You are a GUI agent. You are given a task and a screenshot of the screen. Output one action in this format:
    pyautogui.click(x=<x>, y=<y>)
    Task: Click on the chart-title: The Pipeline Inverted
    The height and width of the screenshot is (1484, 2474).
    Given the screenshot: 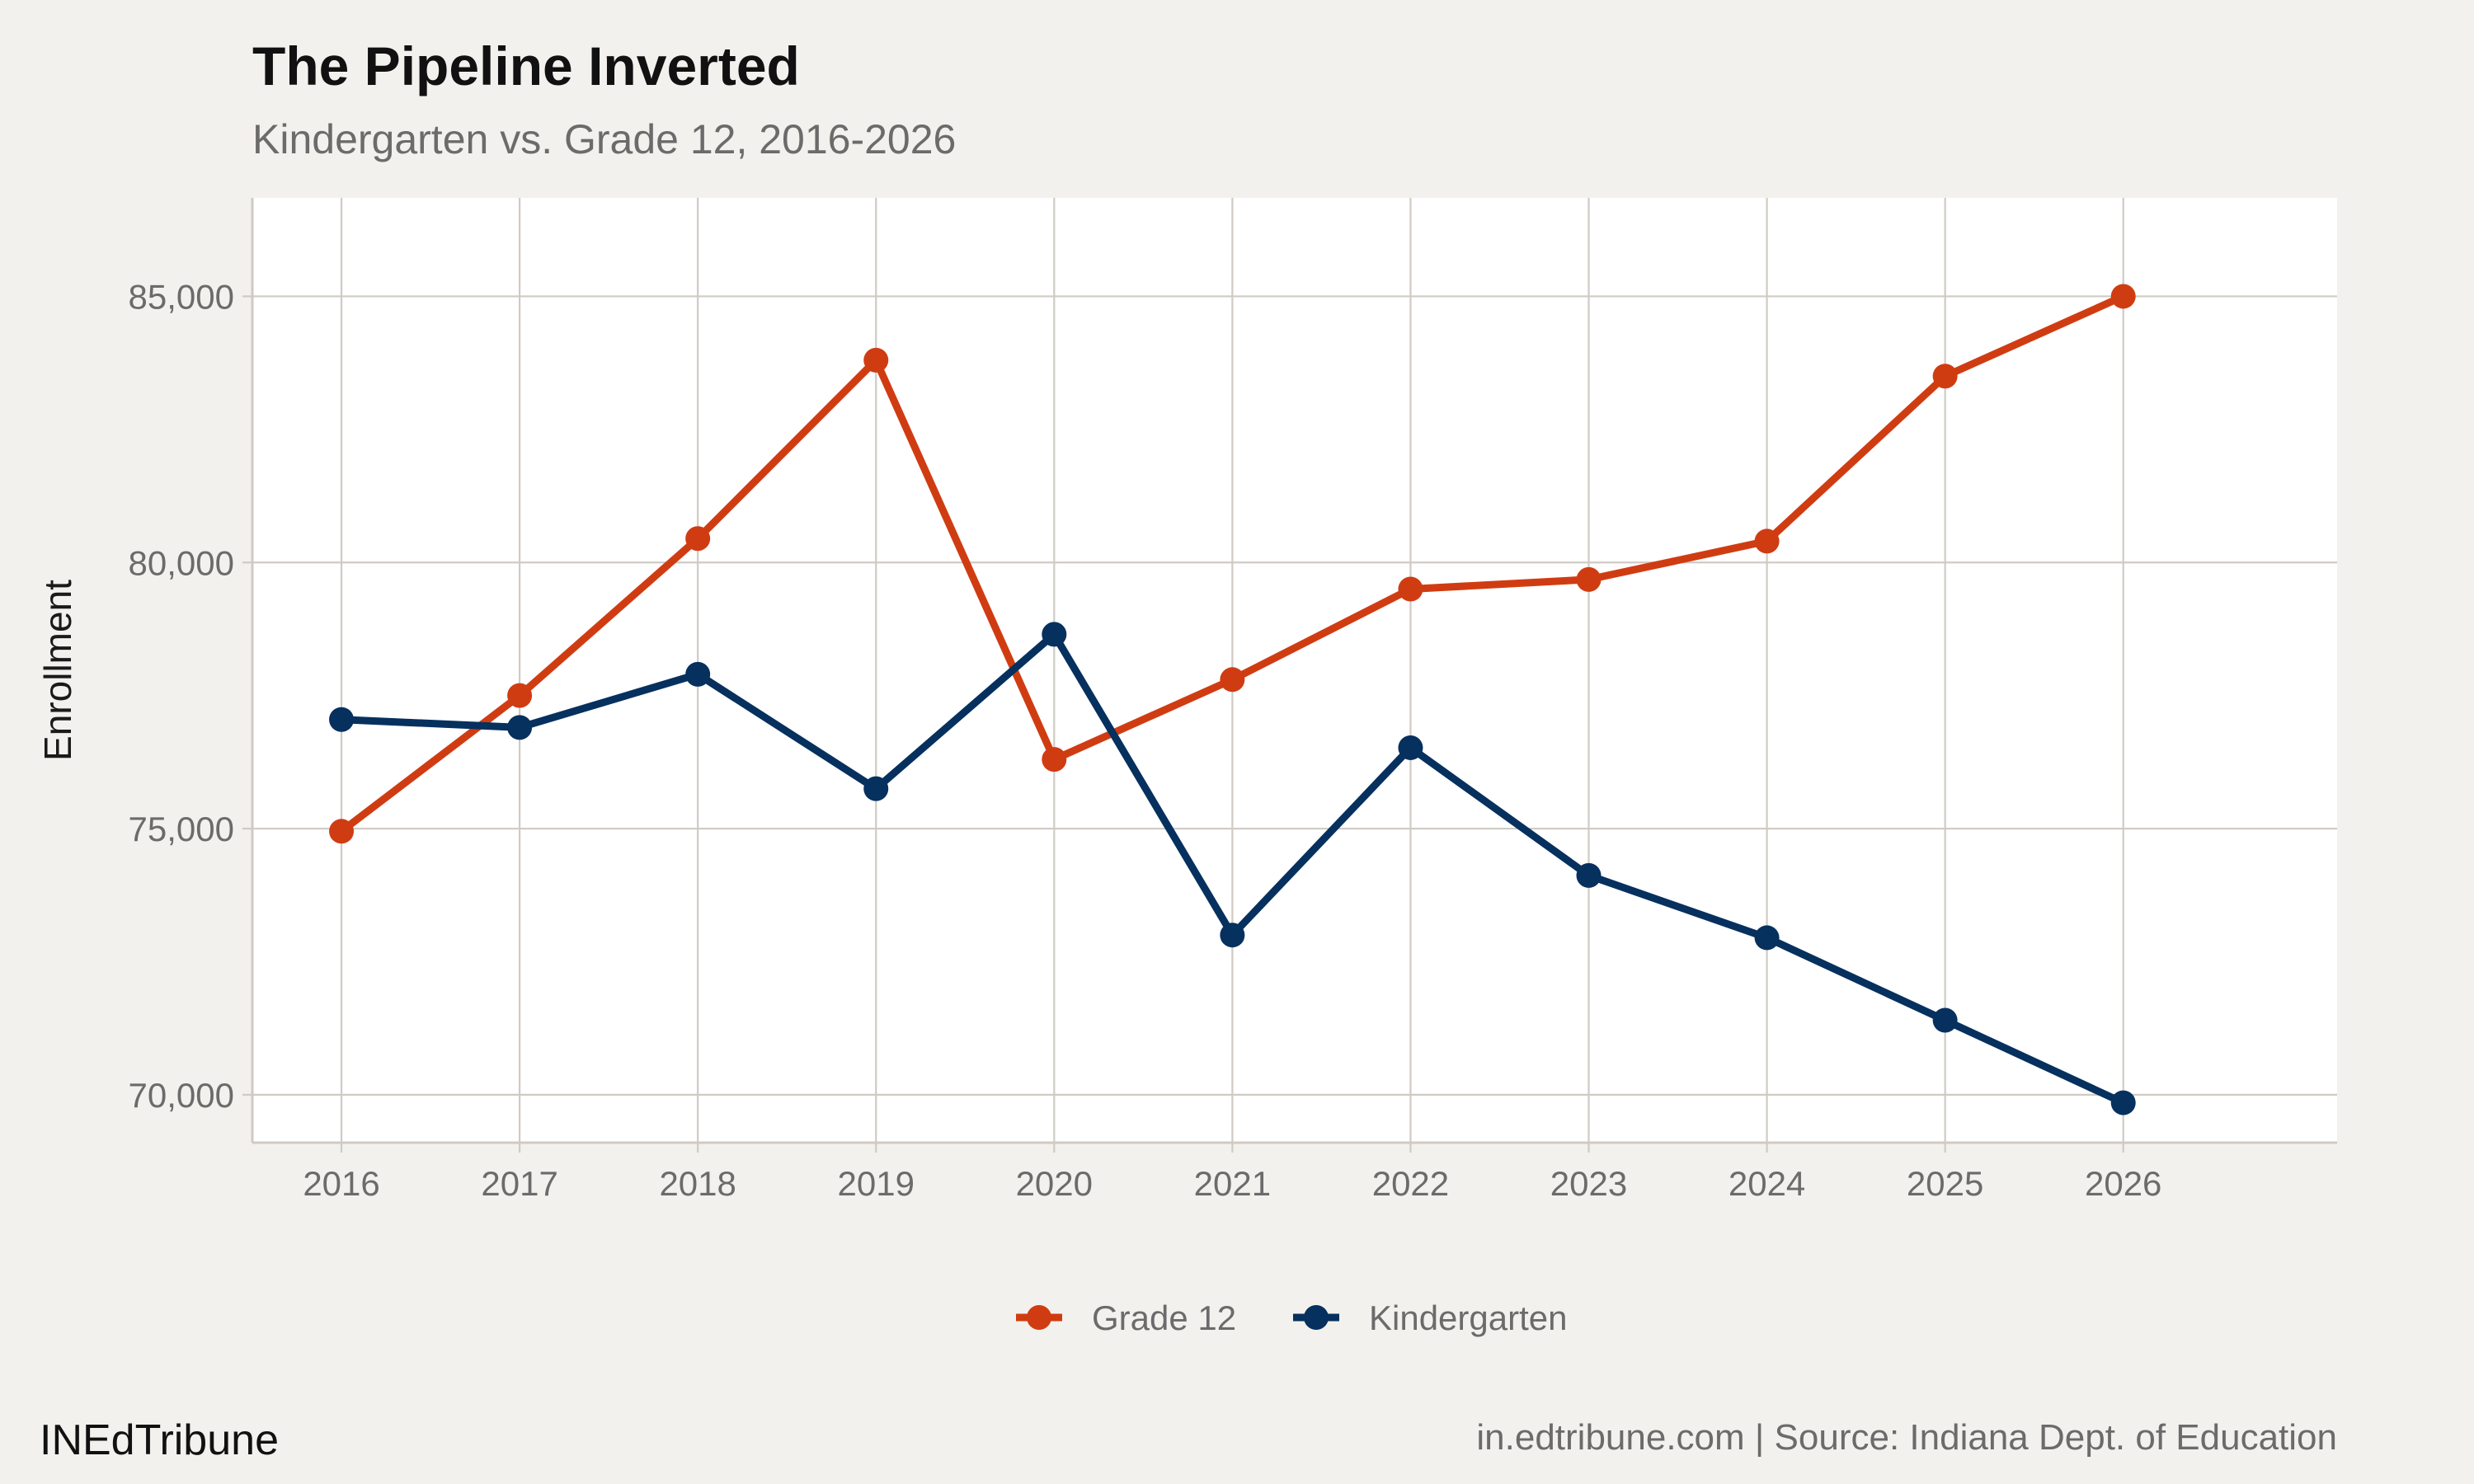 What is the action you would take?
    pyautogui.click(x=526, y=65)
    